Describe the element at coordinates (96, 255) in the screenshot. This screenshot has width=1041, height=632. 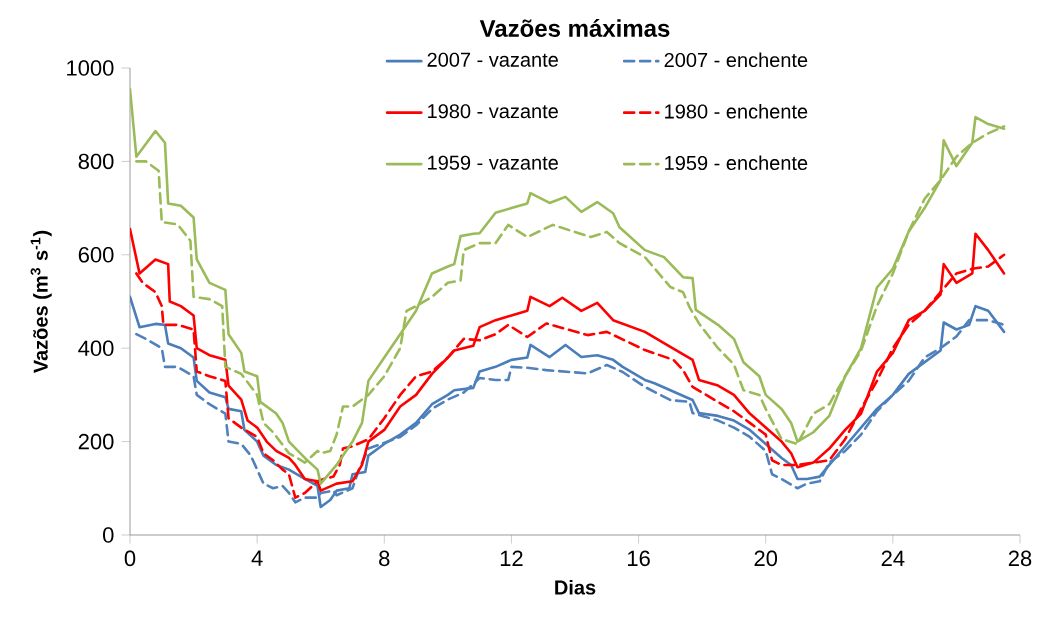
I see `y-tick-label: 600` at that location.